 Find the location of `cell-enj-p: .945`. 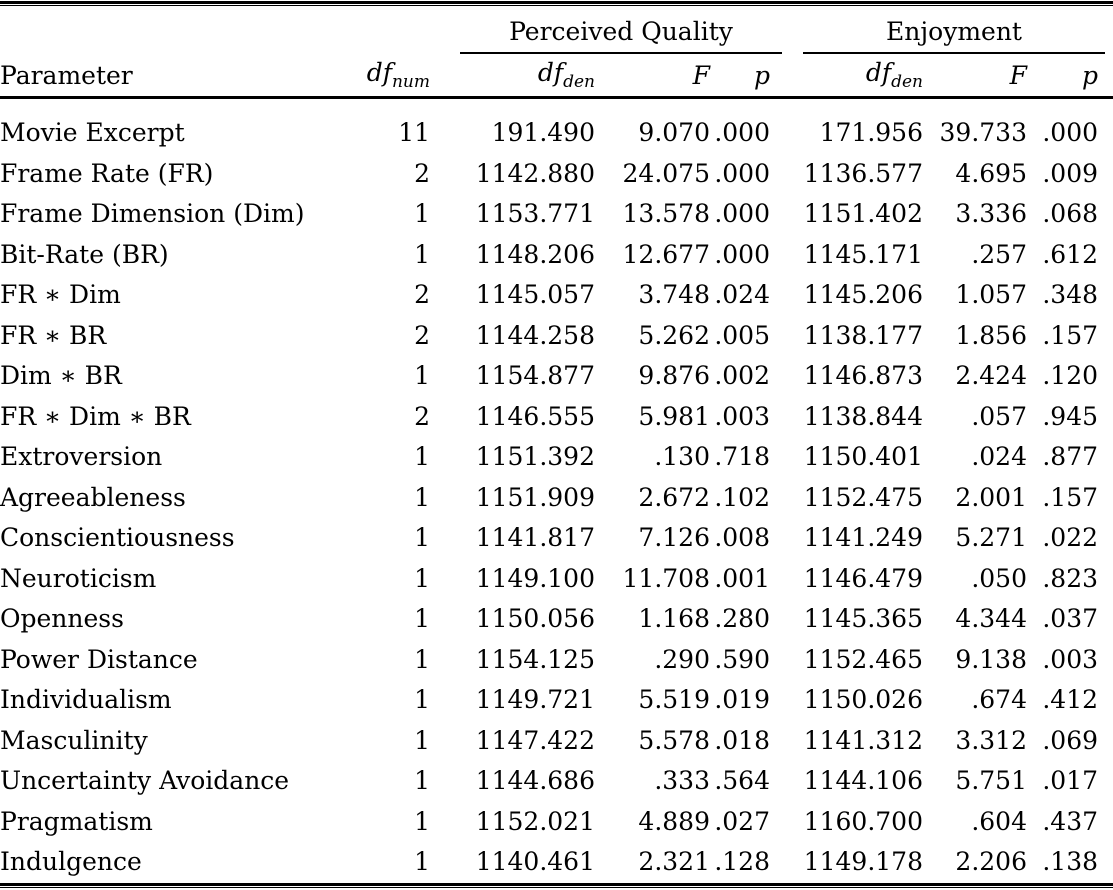

cell-enj-p: .945 is located at coordinates (1070, 416).